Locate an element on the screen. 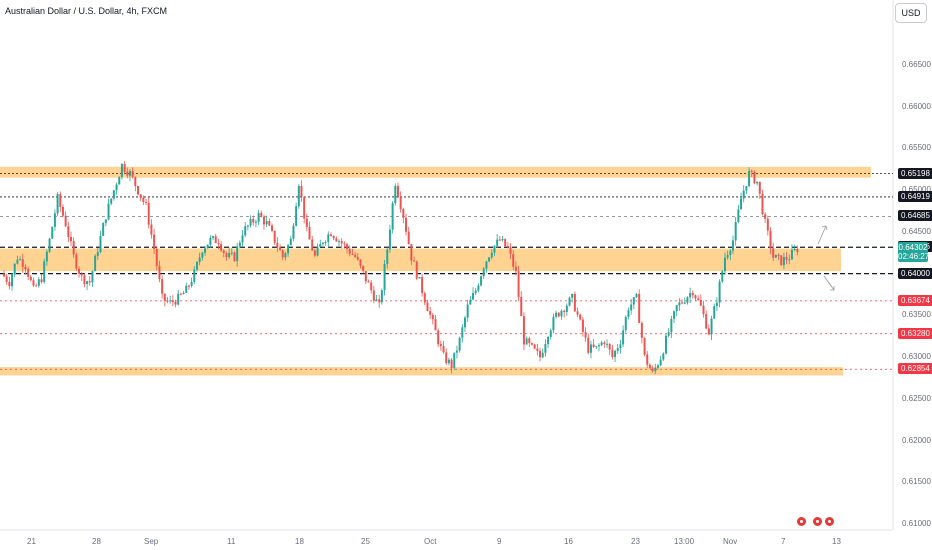 This screenshot has height=550, width=932. time-tick-label: Oct is located at coordinates (430, 541).